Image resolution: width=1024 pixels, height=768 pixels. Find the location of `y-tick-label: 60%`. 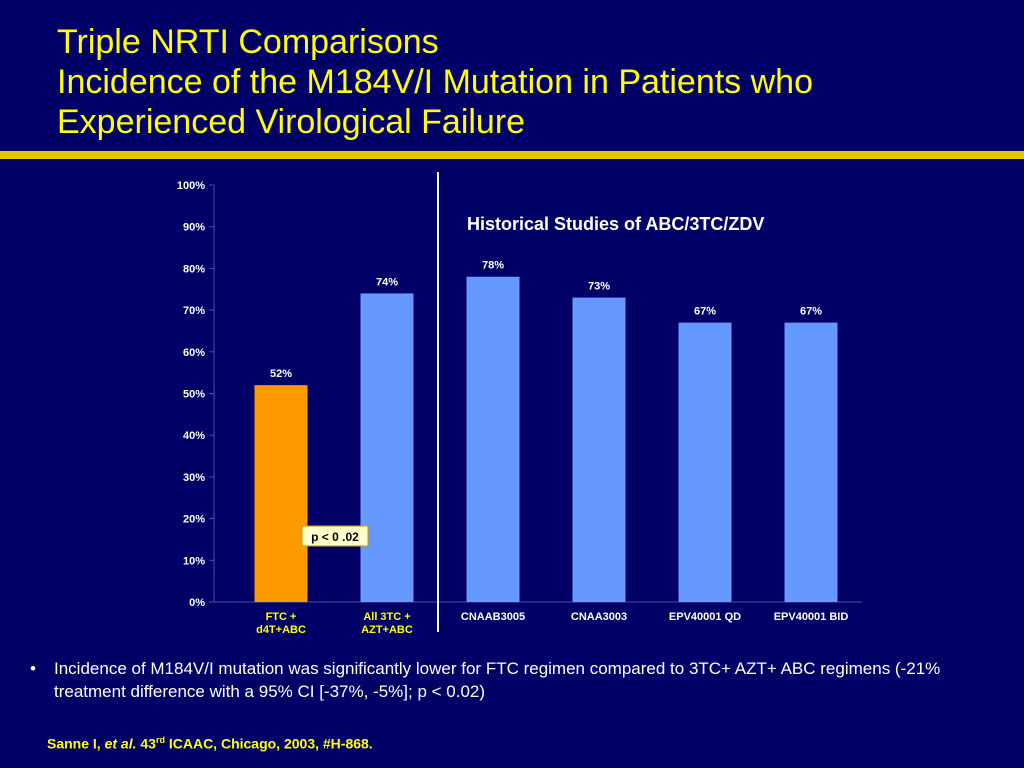

y-tick-label: 60% is located at coordinates (194, 353).